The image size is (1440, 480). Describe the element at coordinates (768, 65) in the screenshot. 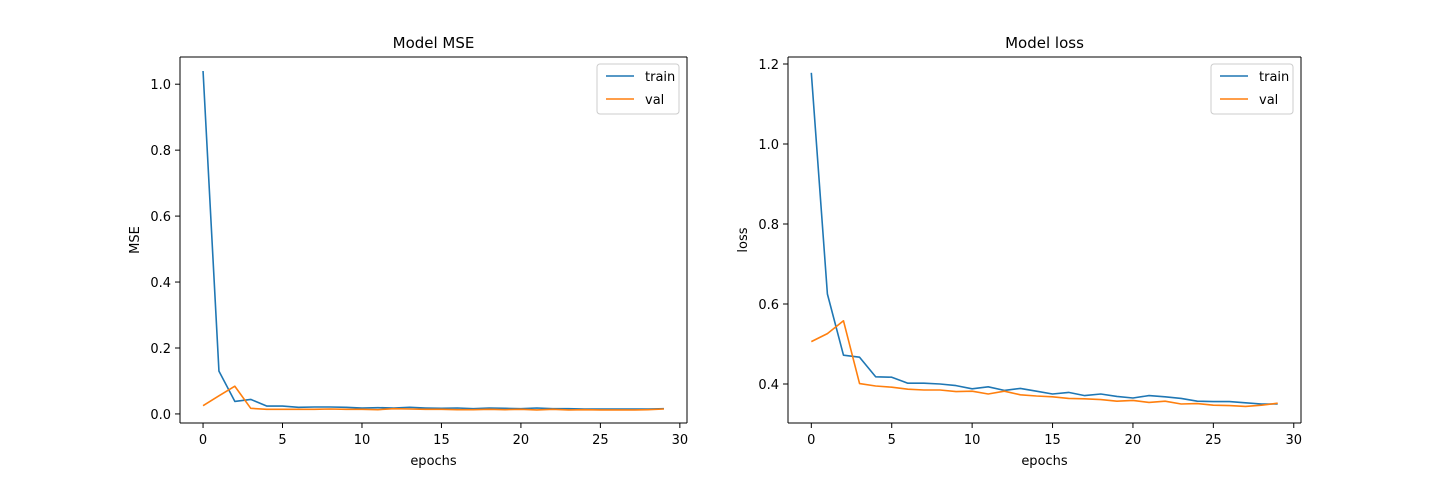

I see `y-tick-label: 1.2` at that location.